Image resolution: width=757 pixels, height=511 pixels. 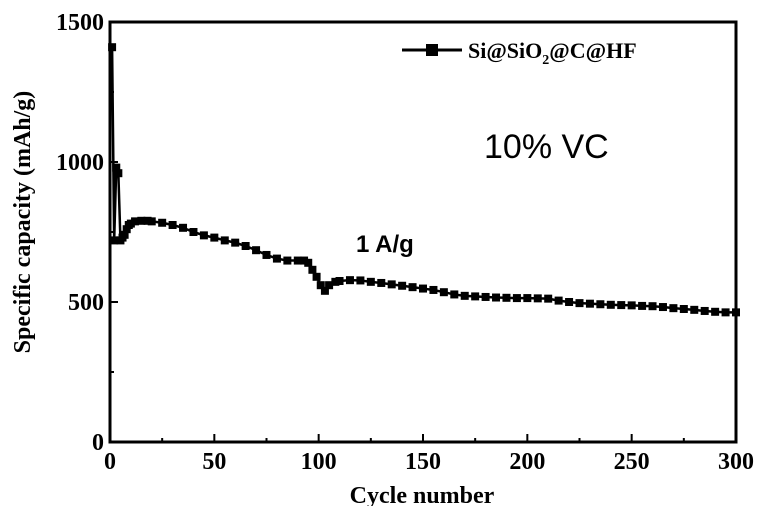 What do you see at coordinates (80, 163) in the screenshot?
I see `y-tick-label: 1000` at bounding box center [80, 163].